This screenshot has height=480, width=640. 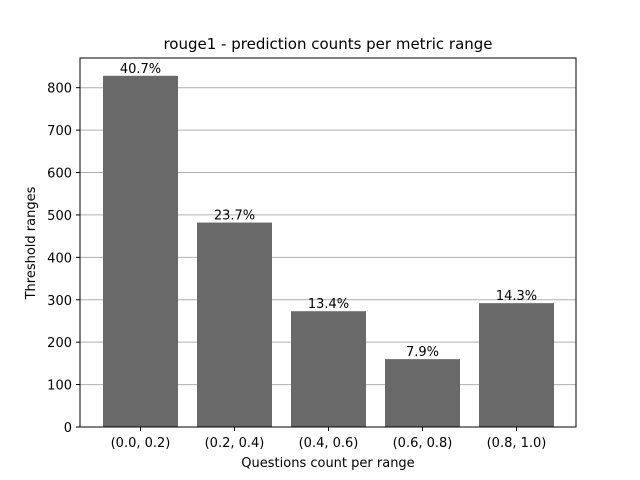 I want to click on y-tick-label: 200, so click(x=59, y=343).